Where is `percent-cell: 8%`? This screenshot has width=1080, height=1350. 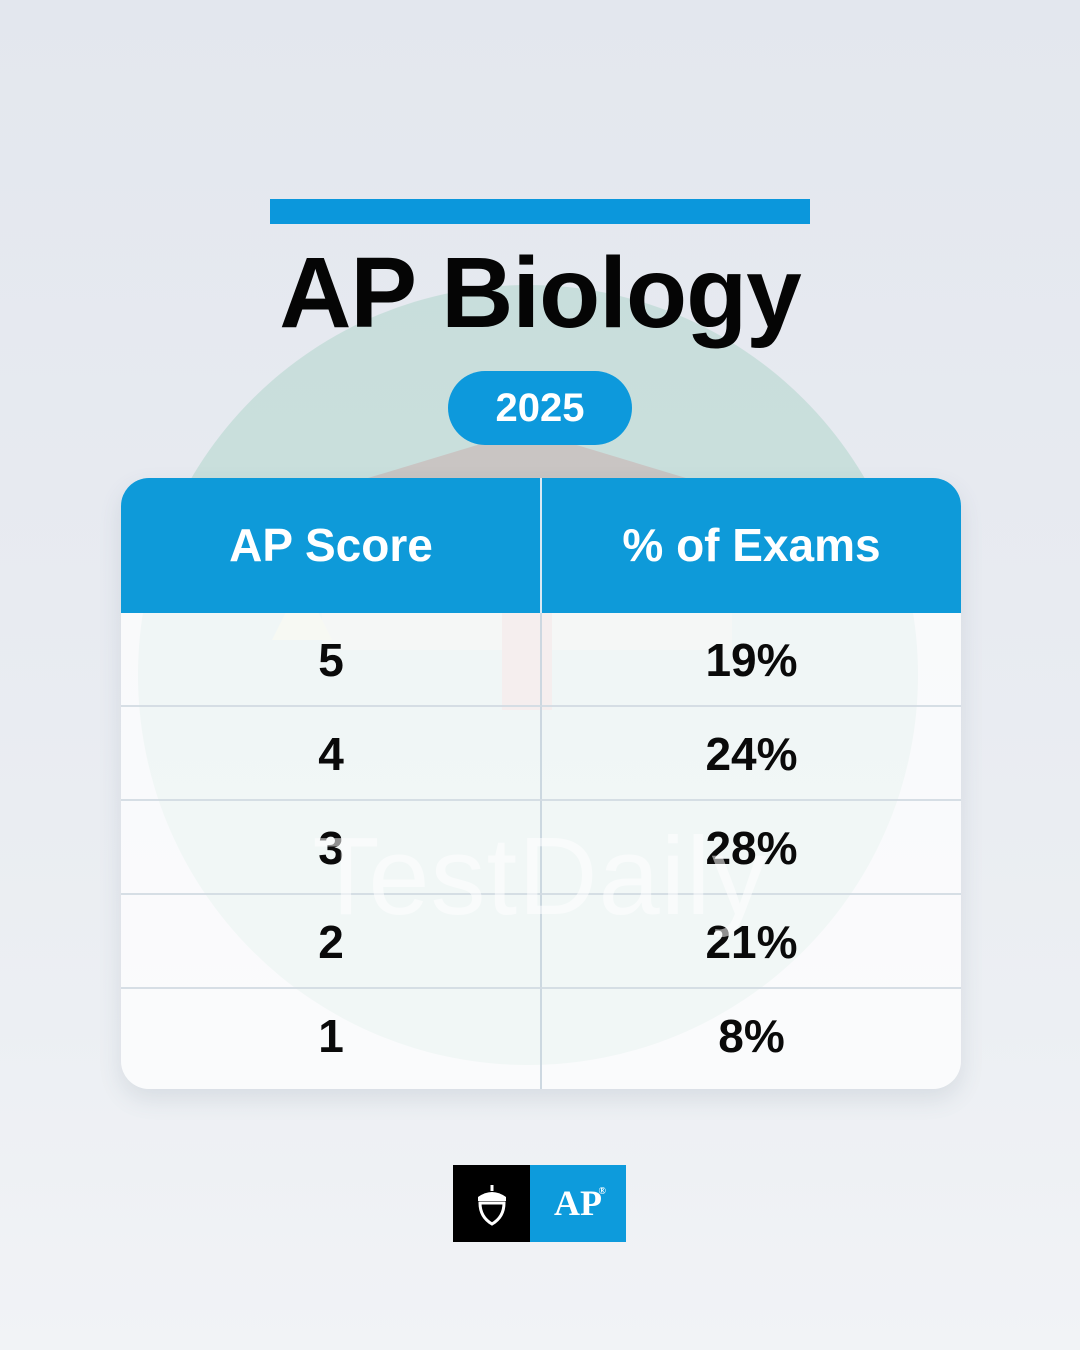 percent-cell: 8% is located at coordinates (751, 1036).